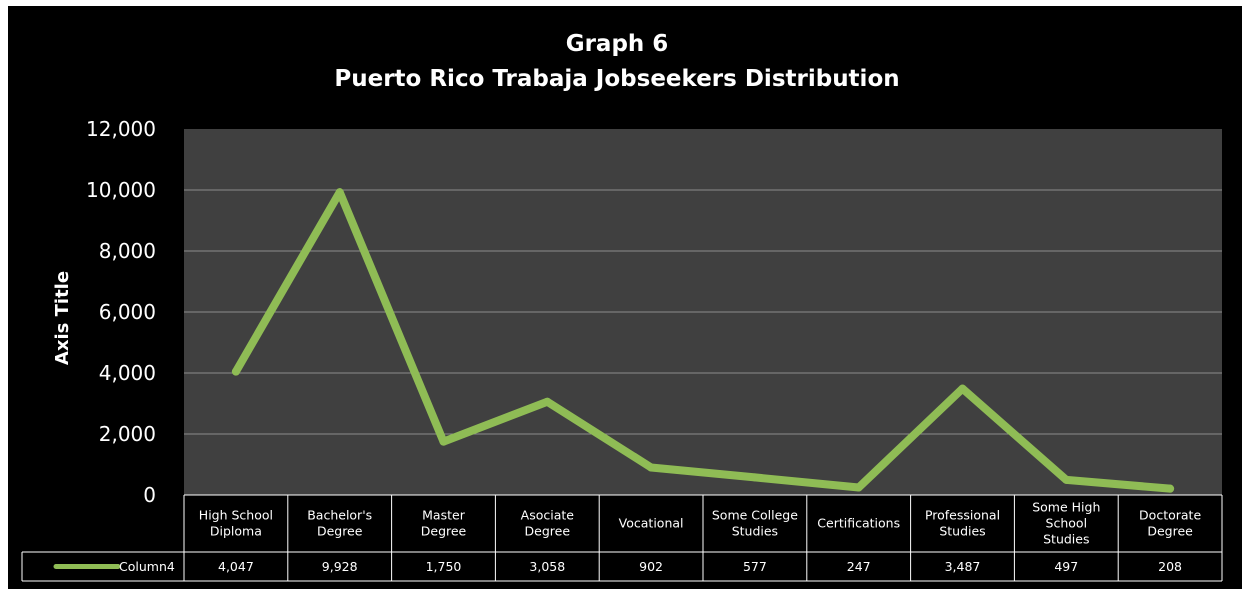 The height and width of the screenshot is (595, 1250). I want to click on y-axis-title: Axis Title, so click(62, 318).